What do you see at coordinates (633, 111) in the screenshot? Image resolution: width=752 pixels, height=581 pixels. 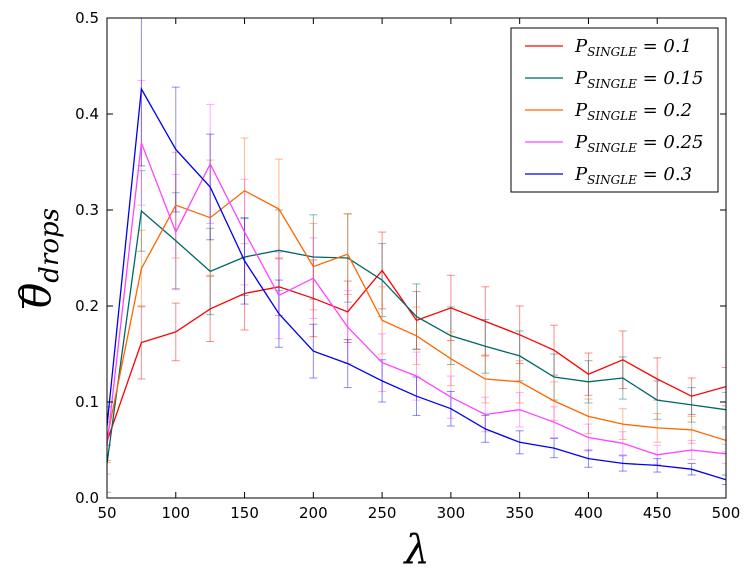 I see `legend-label: PSINGLE = 0.2` at bounding box center [633, 111].